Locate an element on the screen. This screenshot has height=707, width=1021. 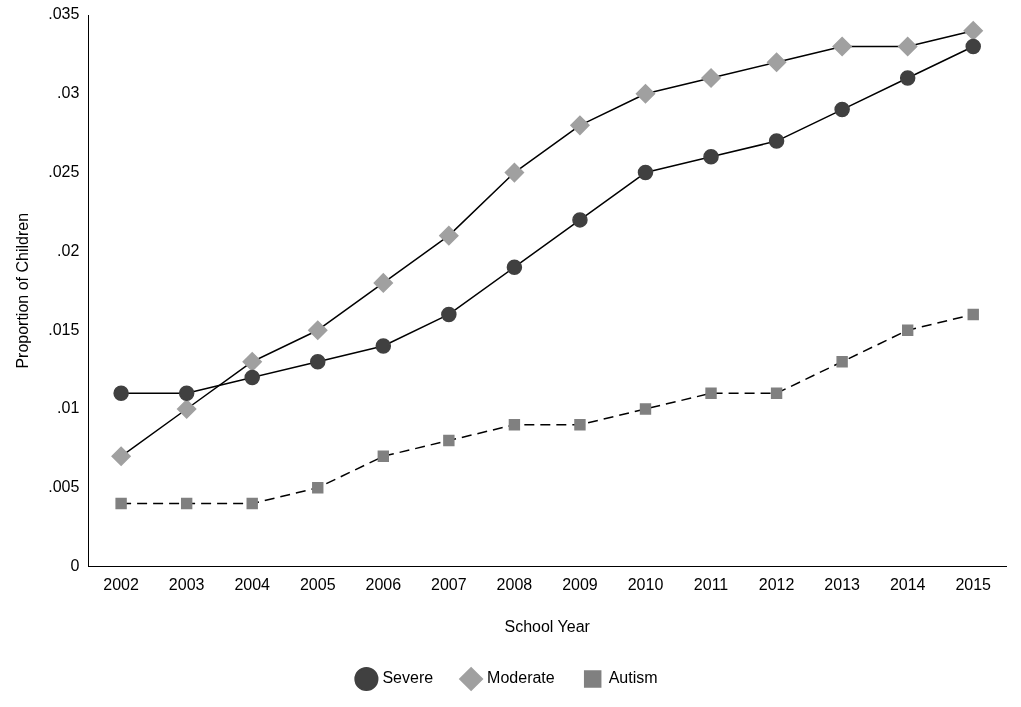
x-tick-label: 2007 is located at coordinates (449, 584).